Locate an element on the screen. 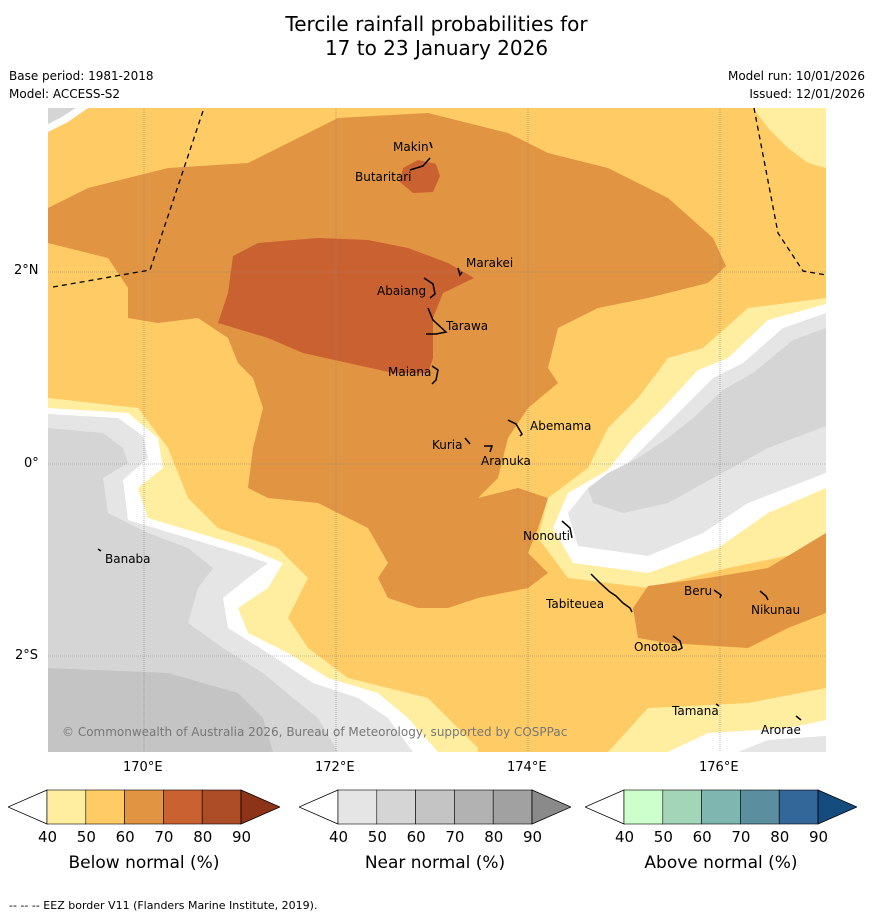 This screenshot has width=873, height=919. base-period: Base period: 1981-2018 is located at coordinates (81, 76).